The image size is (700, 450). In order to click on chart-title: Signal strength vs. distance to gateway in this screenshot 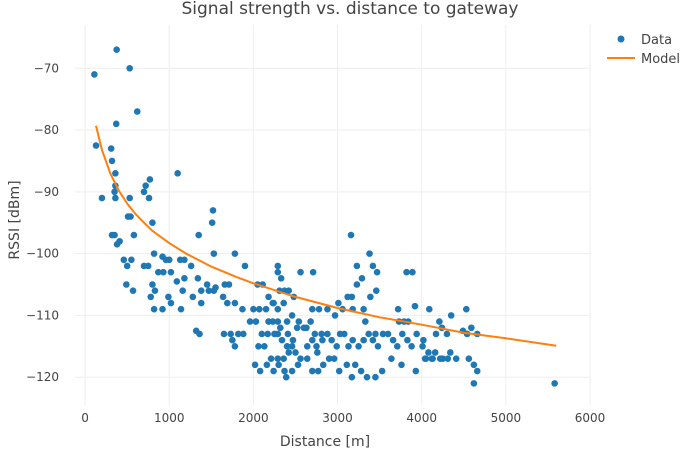, I will do `click(350, 9)`.